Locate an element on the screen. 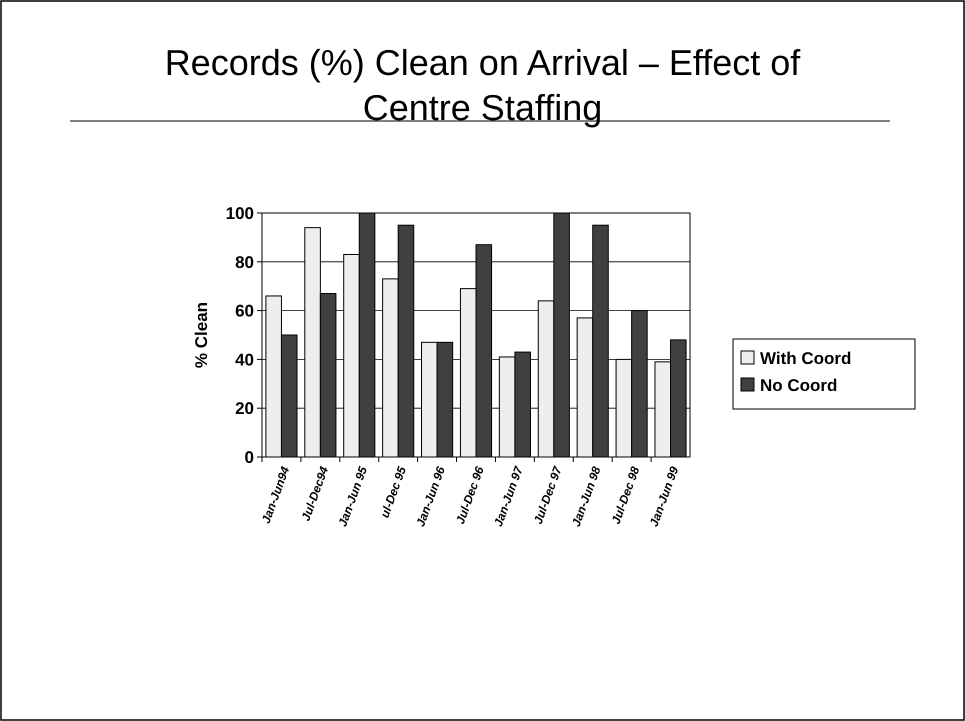 The width and height of the screenshot is (965, 721). legend-label: No Coord is located at coordinates (799, 385).